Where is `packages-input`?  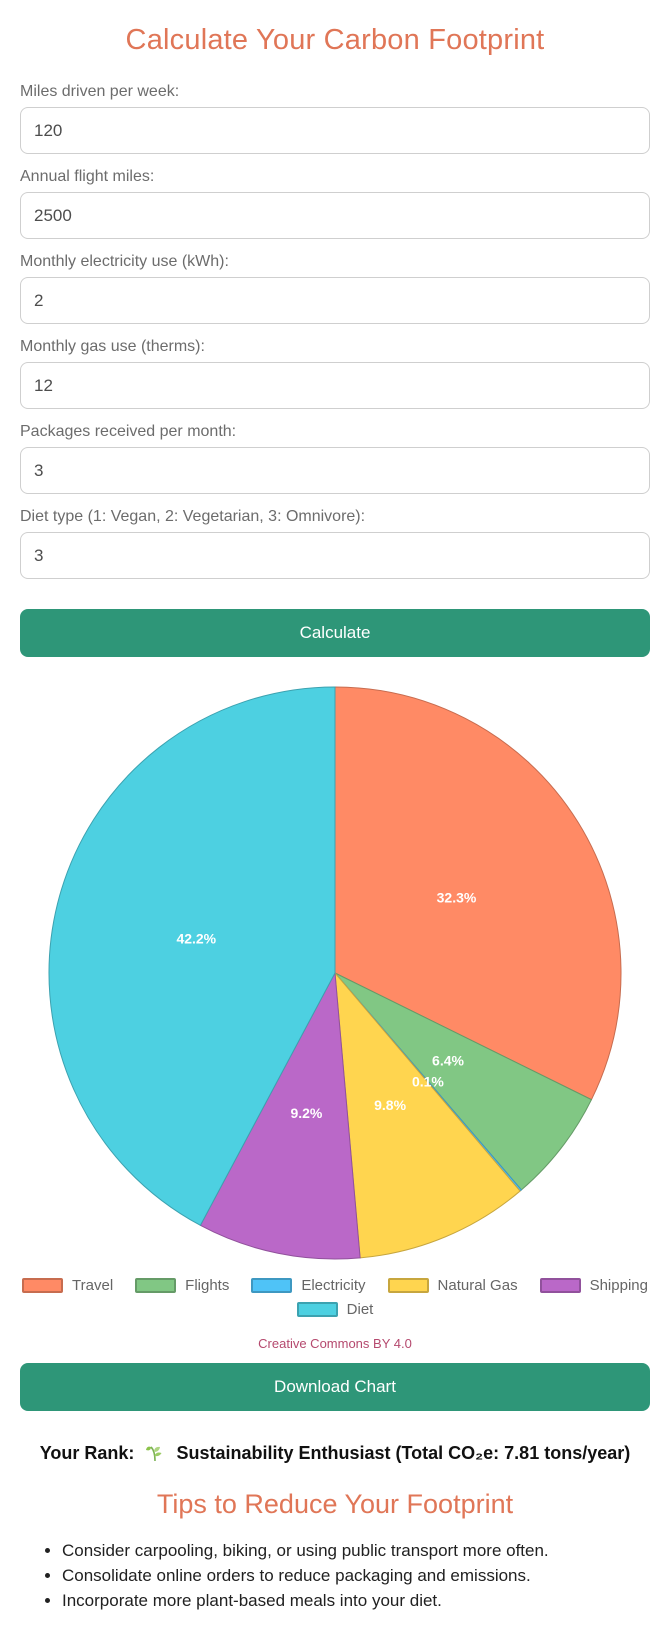 packages-input is located at coordinates (335, 470).